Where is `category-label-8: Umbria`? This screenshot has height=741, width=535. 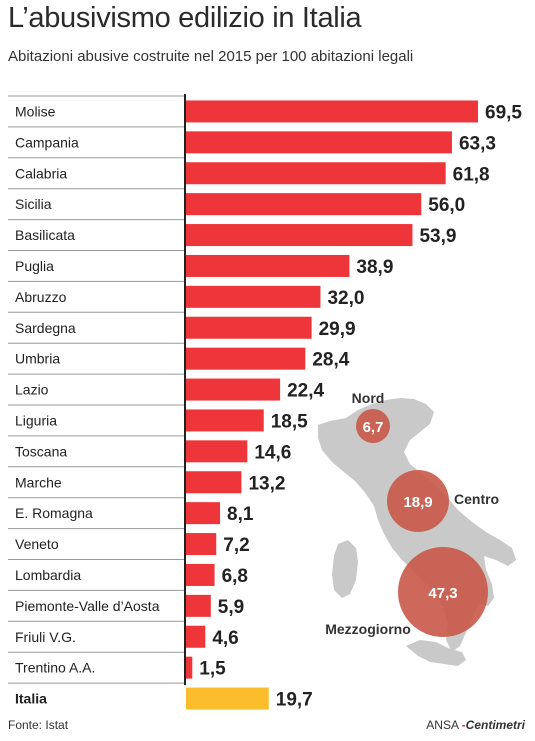 category-label-8: Umbria is located at coordinates (37, 359).